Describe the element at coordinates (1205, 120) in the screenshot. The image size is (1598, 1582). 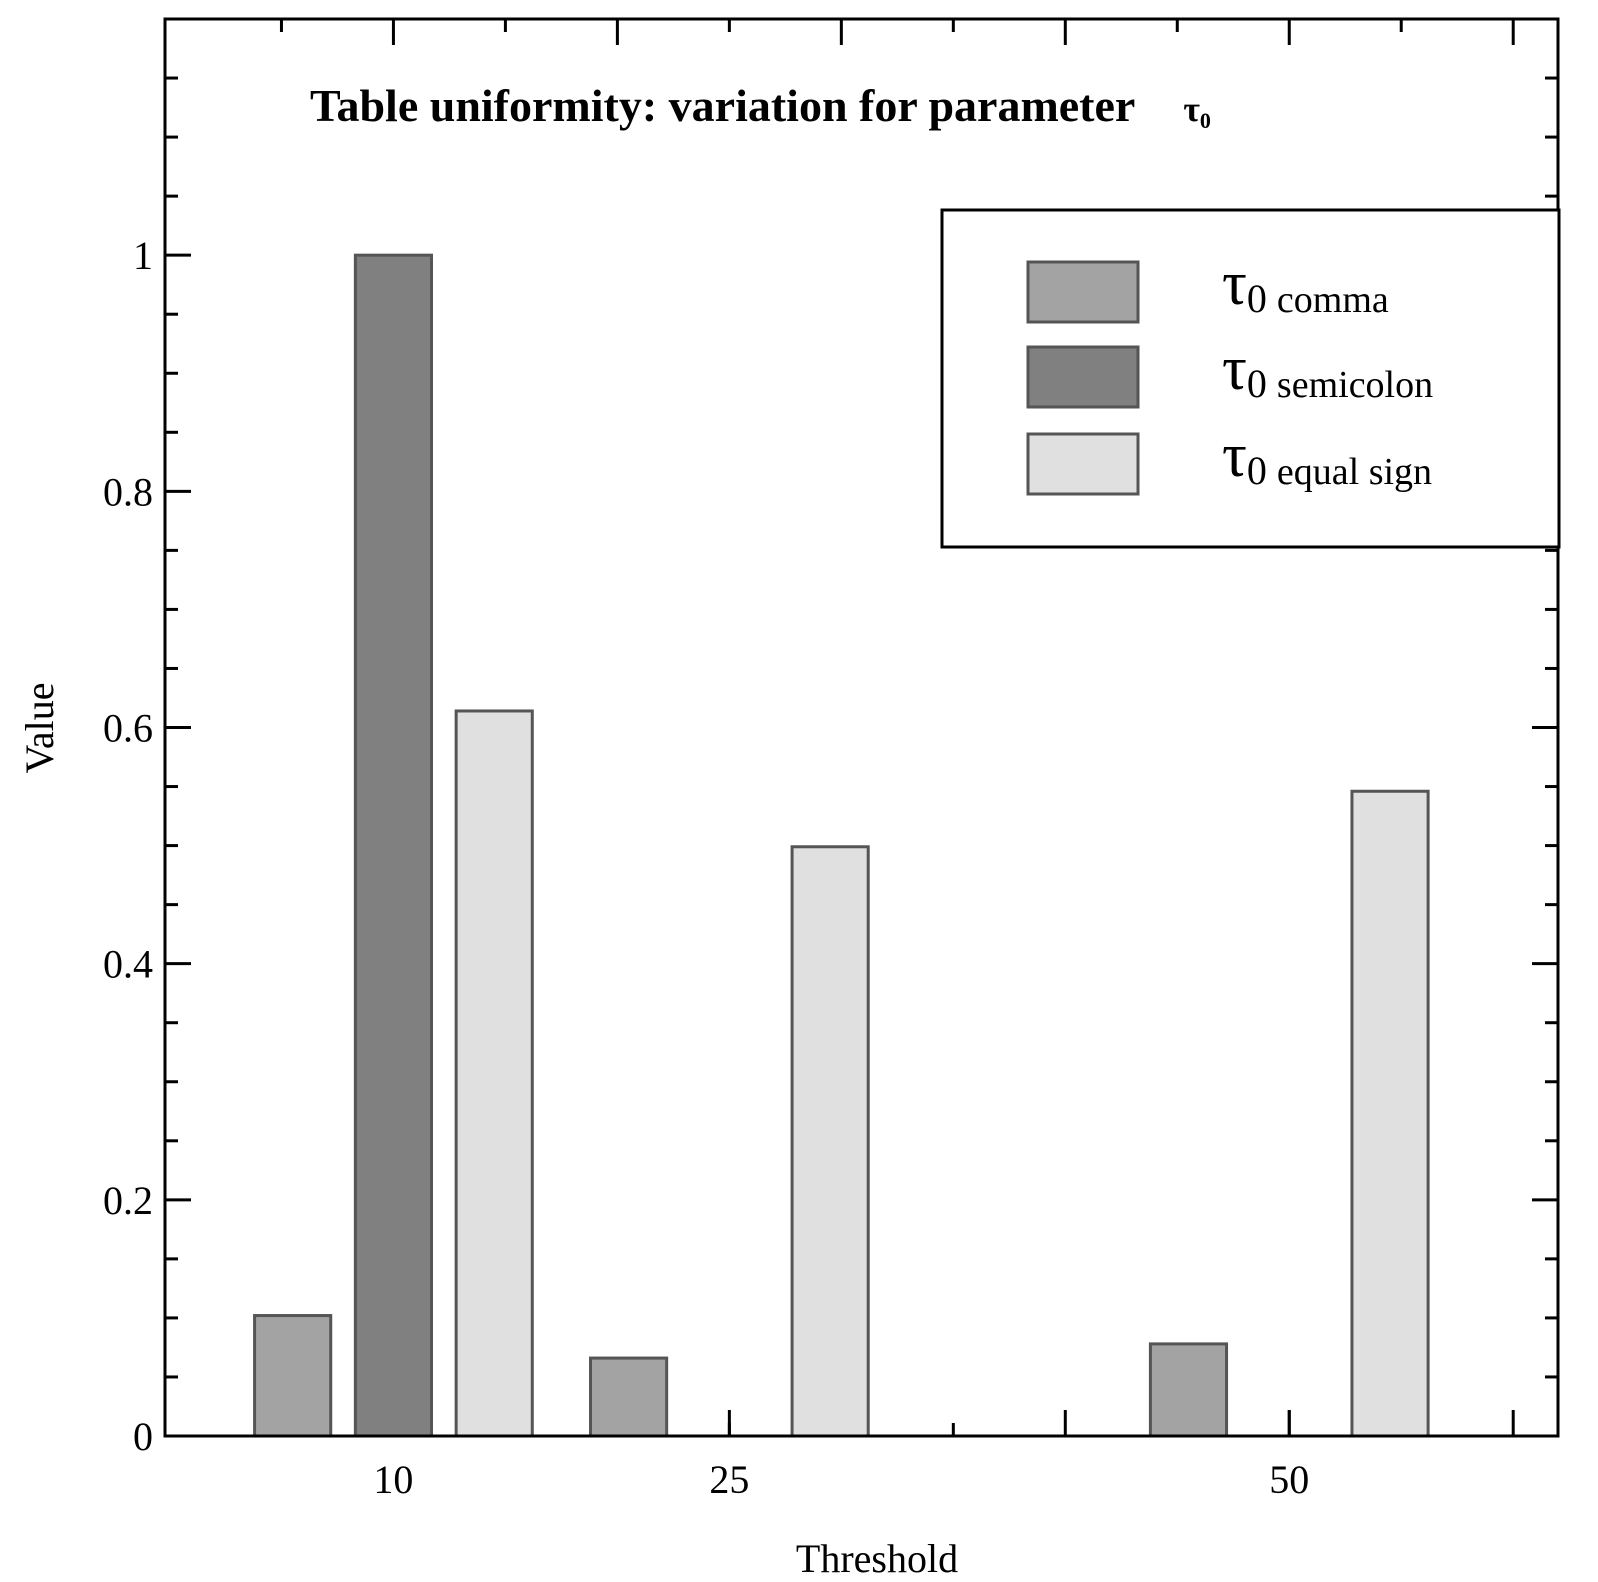
I see `chart-title-subscript: 0` at that location.